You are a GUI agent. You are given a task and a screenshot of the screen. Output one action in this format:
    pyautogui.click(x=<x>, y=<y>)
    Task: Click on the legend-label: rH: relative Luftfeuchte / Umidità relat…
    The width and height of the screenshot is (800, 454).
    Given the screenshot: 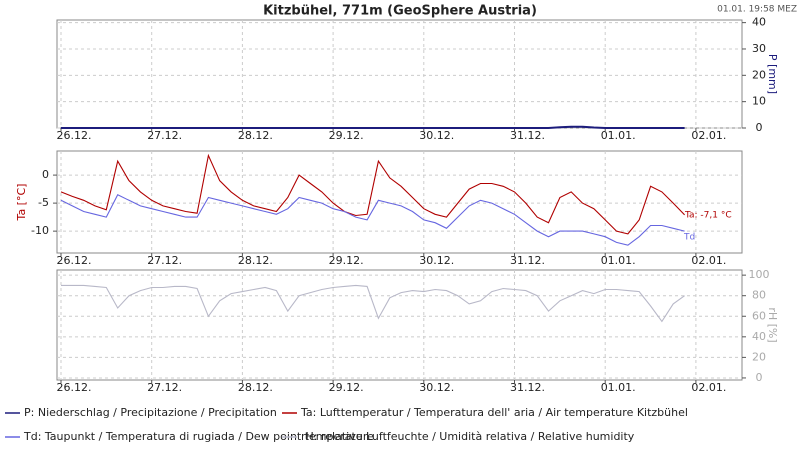 What is the action you would take?
    pyautogui.click(x=468, y=436)
    